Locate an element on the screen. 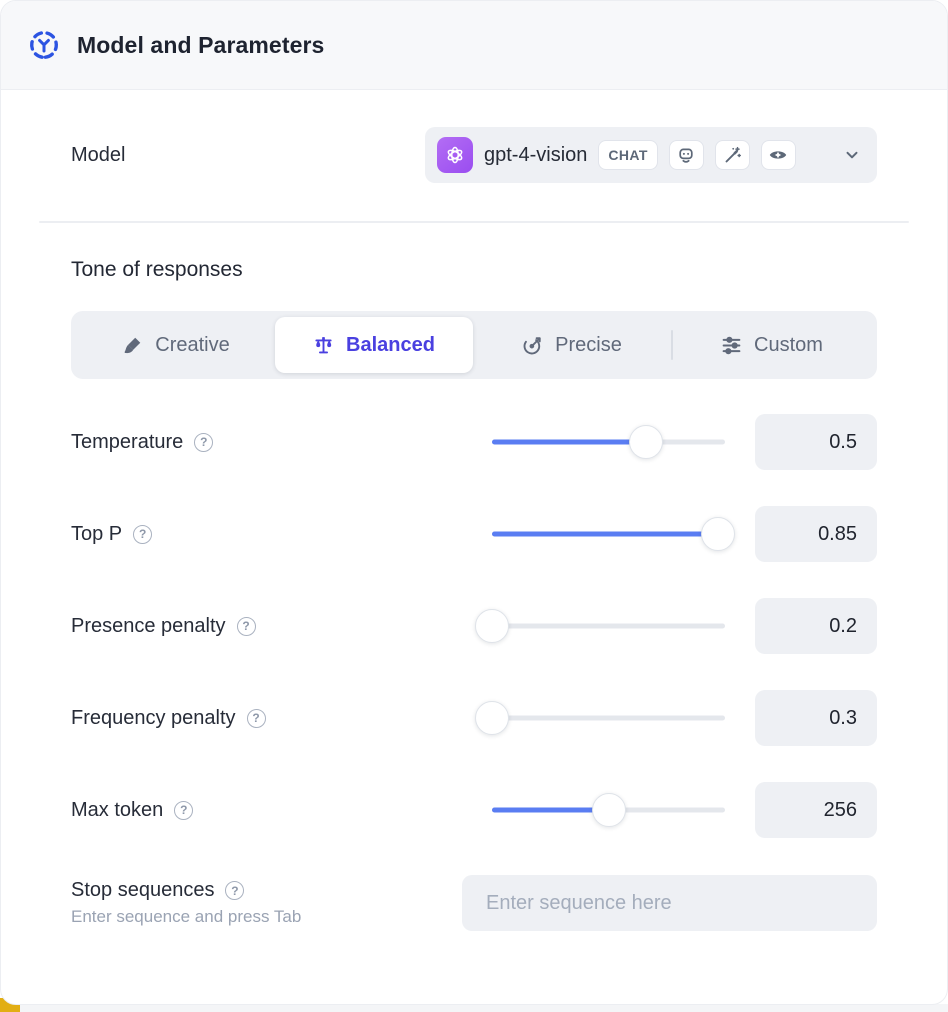 The image size is (948, 1012). tone-section-title: Tone of responses is located at coordinates (157, 269).